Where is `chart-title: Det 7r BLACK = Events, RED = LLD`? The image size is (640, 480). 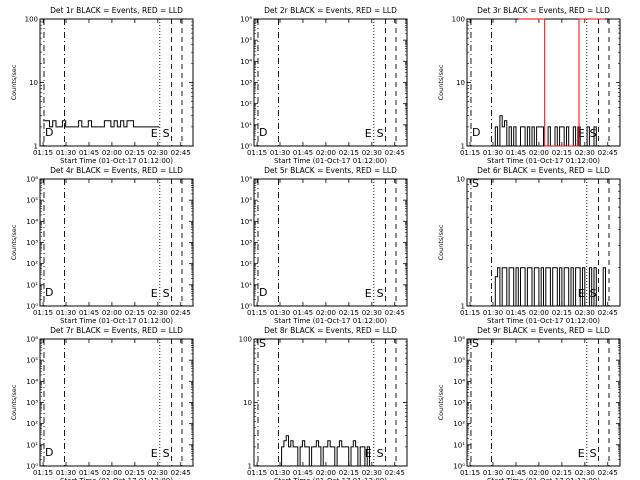
chart-title: Det 7r BLACK = Events, RED = LLD is located at coordinates (116, 330).